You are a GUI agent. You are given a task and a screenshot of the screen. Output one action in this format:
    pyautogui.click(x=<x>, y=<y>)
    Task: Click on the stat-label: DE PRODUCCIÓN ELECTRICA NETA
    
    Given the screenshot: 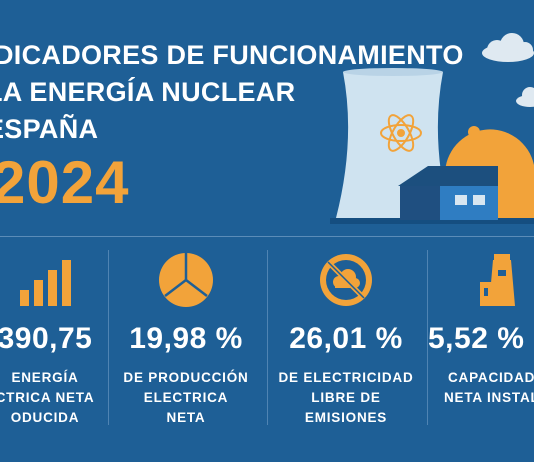 What is the action you would take?
    pyautogui.click(x=186, y=397)
    